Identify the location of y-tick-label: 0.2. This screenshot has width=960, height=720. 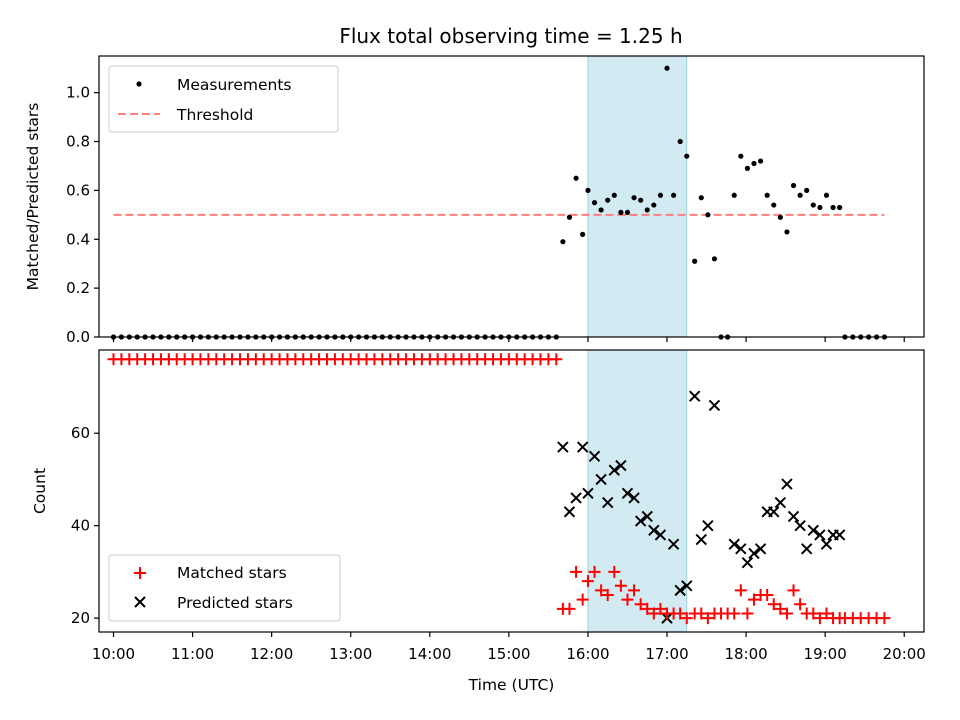
(78, 288).